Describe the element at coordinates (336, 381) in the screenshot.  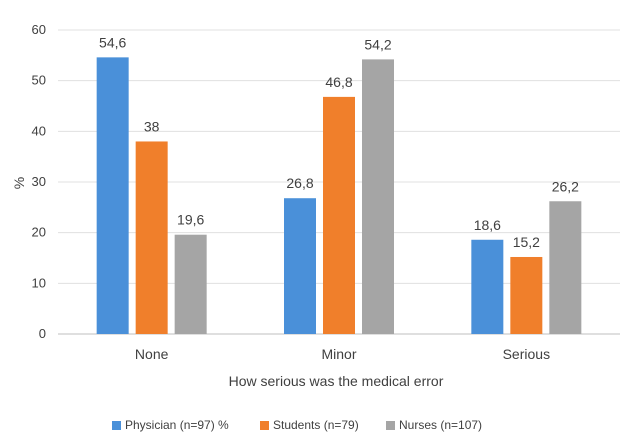
I see `x-axis-title: How serious was the medical error` at that location.